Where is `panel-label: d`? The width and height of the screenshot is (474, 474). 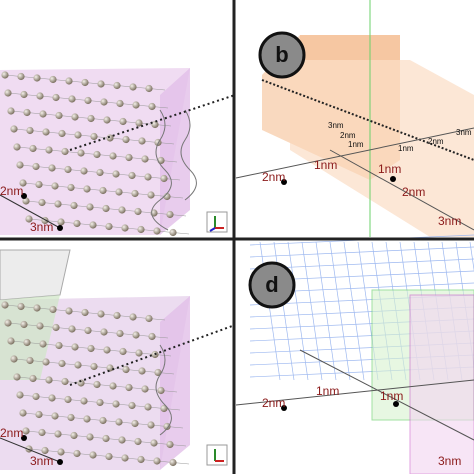 panel-label: d is located at coordinates (271, 284).